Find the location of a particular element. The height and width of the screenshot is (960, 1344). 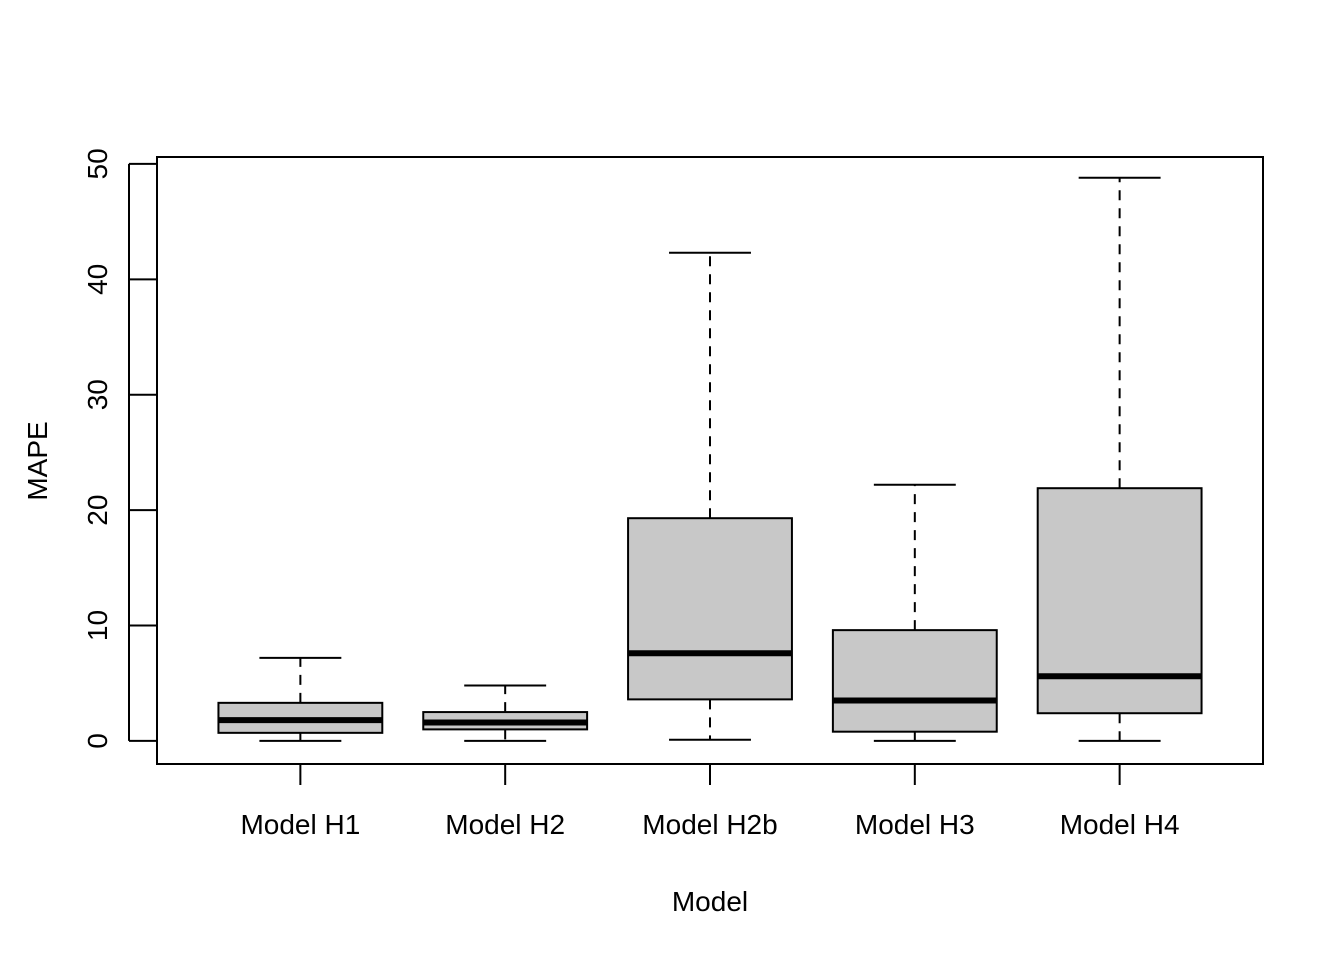

y-tick-label: 40 is located at coordinates (97, 279).